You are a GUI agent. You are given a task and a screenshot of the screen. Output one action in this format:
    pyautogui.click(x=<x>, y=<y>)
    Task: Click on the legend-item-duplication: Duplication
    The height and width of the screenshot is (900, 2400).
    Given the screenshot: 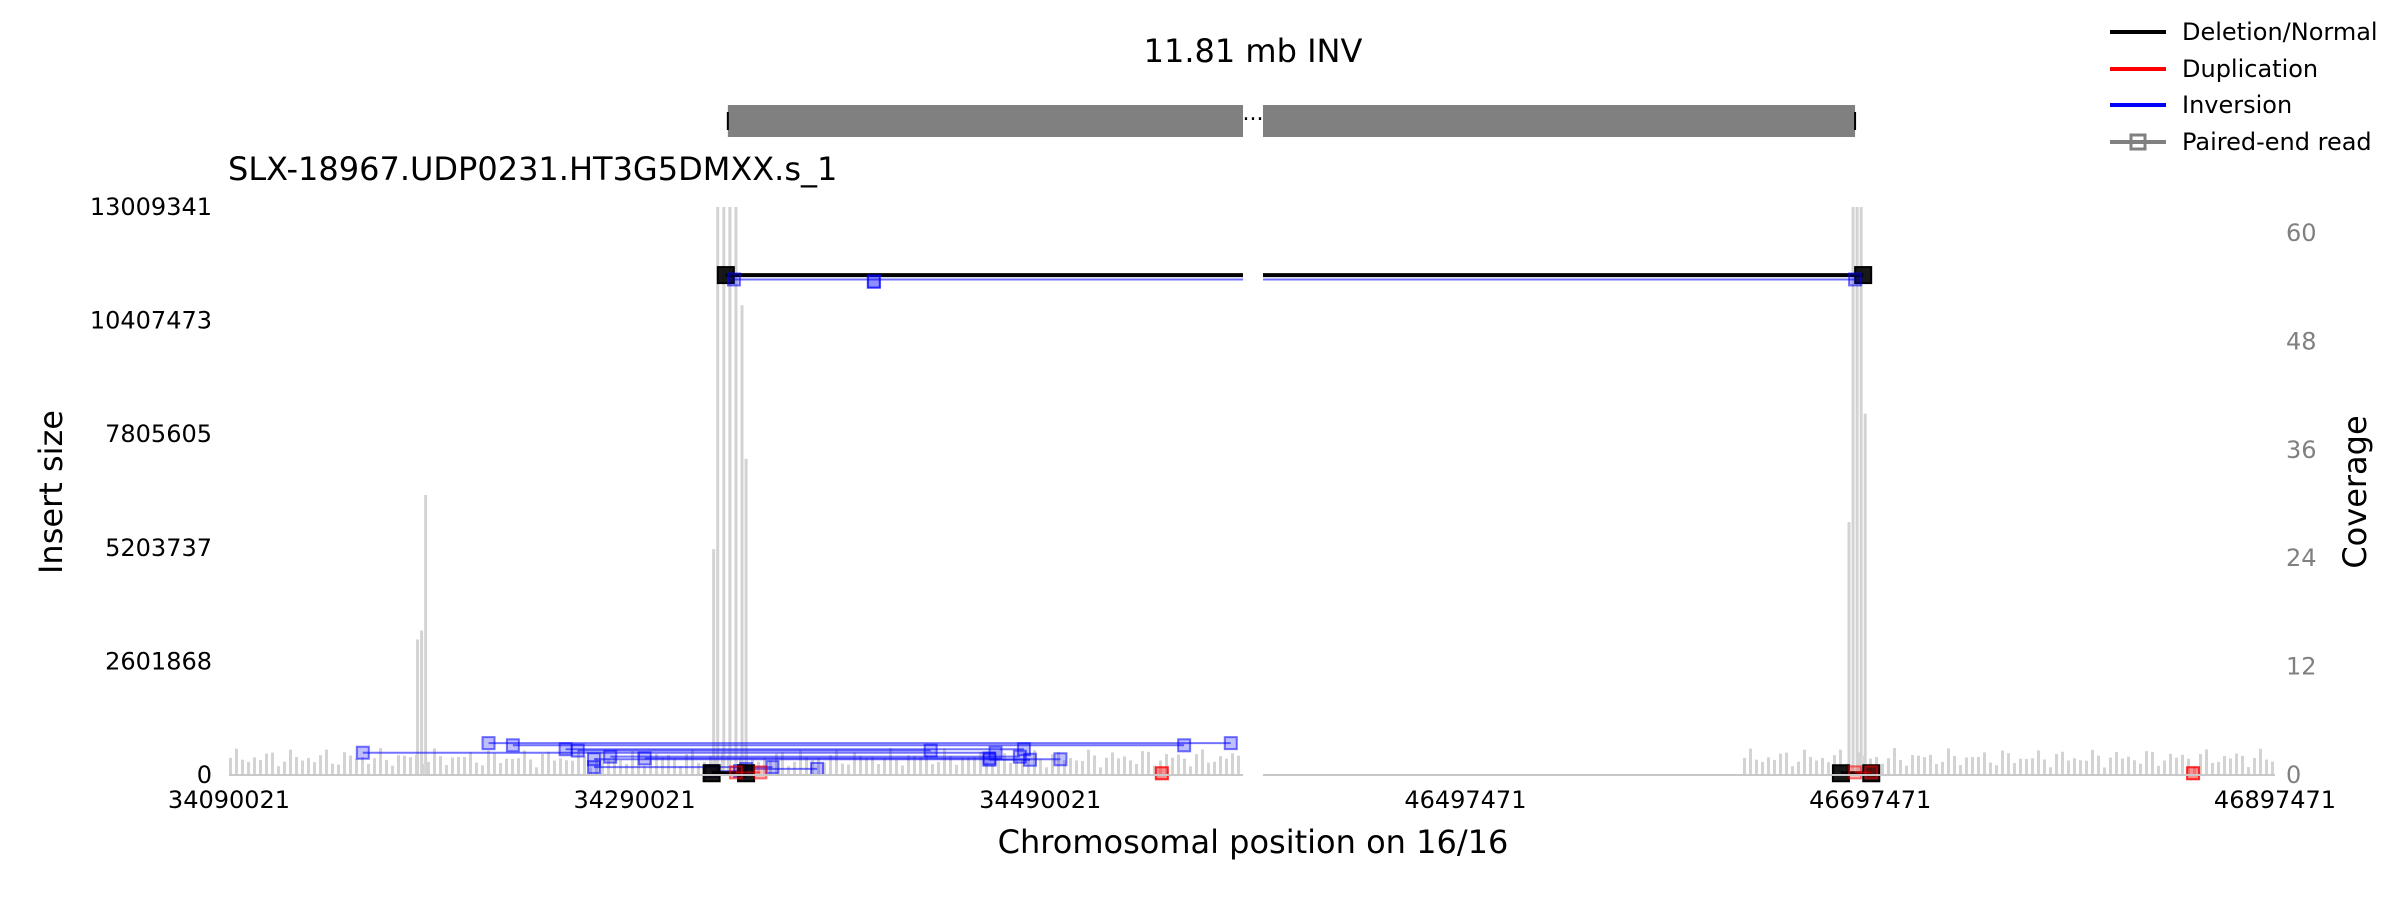 What is the action you would take?
    pyautogui.click(x=2214, y=69)
    